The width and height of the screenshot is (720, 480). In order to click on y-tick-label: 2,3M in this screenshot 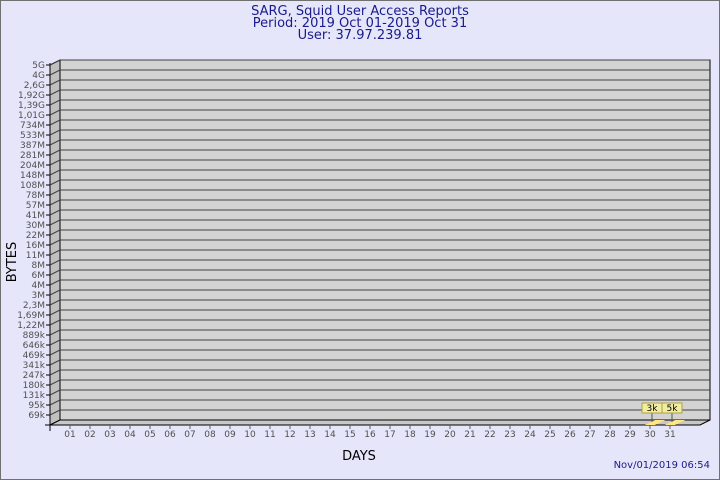, I will do `click(34, 306)`.